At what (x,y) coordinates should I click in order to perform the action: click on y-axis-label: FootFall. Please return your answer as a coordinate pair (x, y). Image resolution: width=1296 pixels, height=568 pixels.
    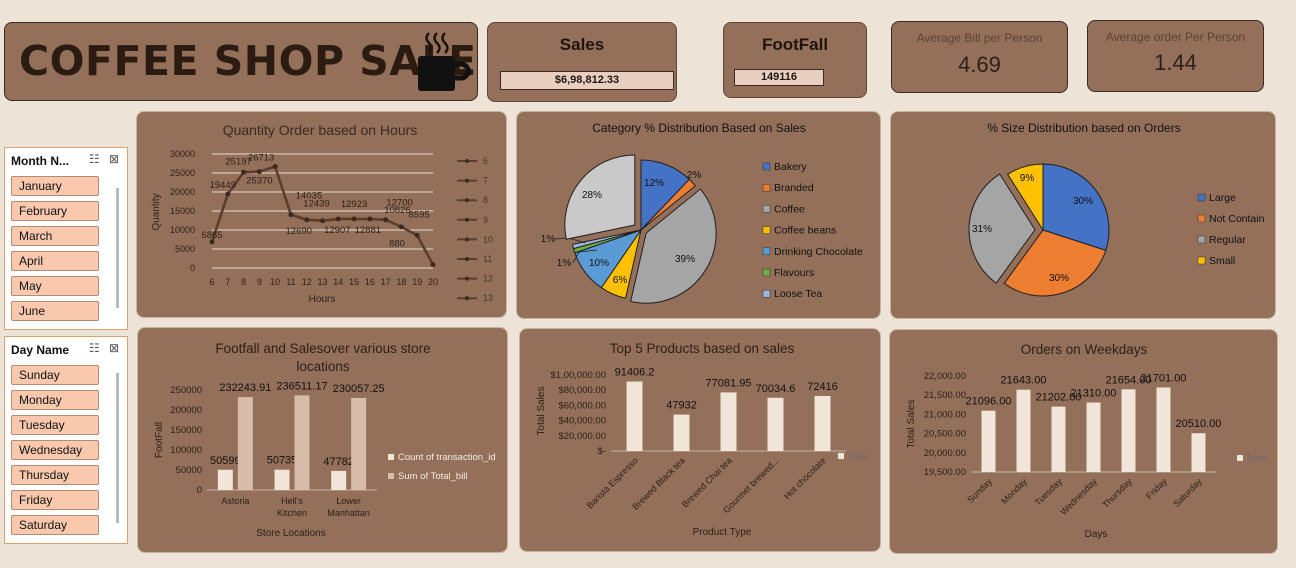
    Looking at the image, I should click on (159, 440).